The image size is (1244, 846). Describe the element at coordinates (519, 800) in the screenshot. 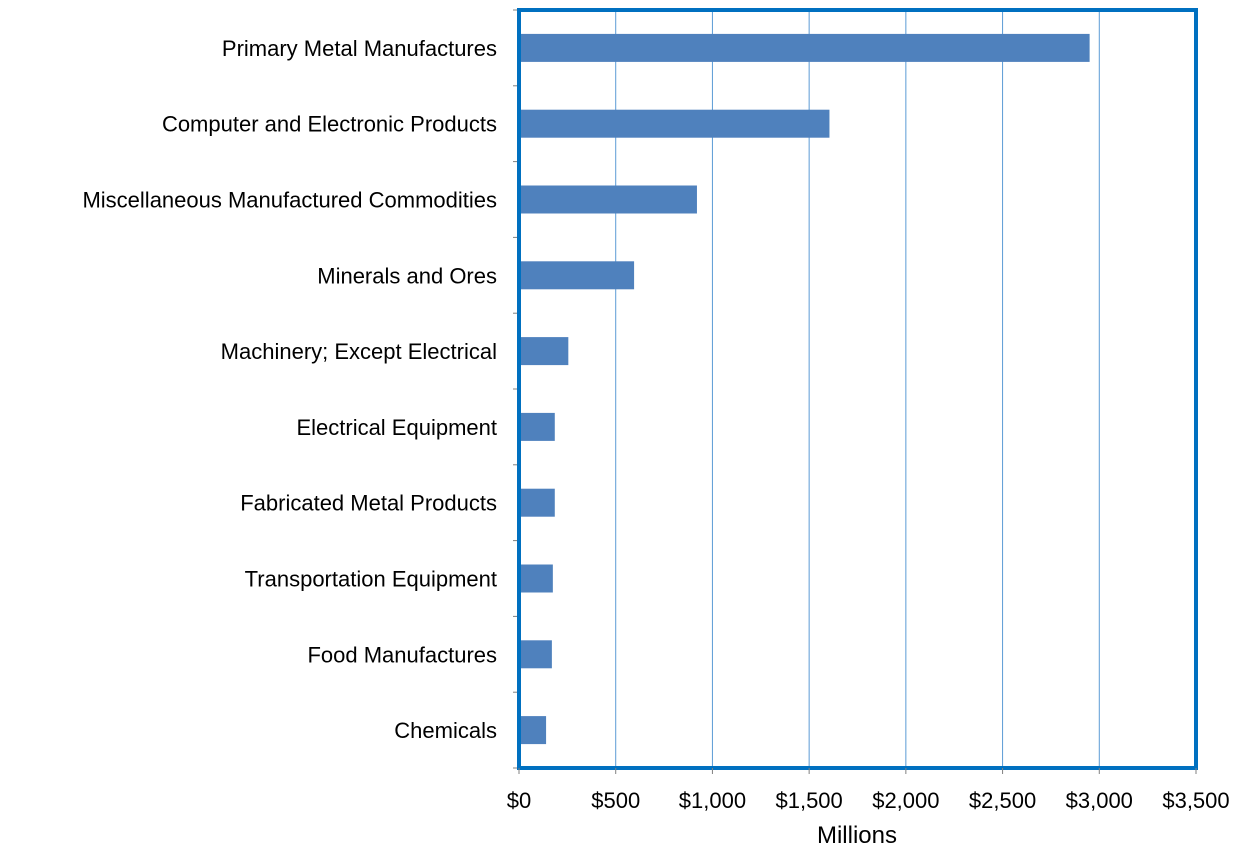

I see `x-tick-label: $0` at that location.